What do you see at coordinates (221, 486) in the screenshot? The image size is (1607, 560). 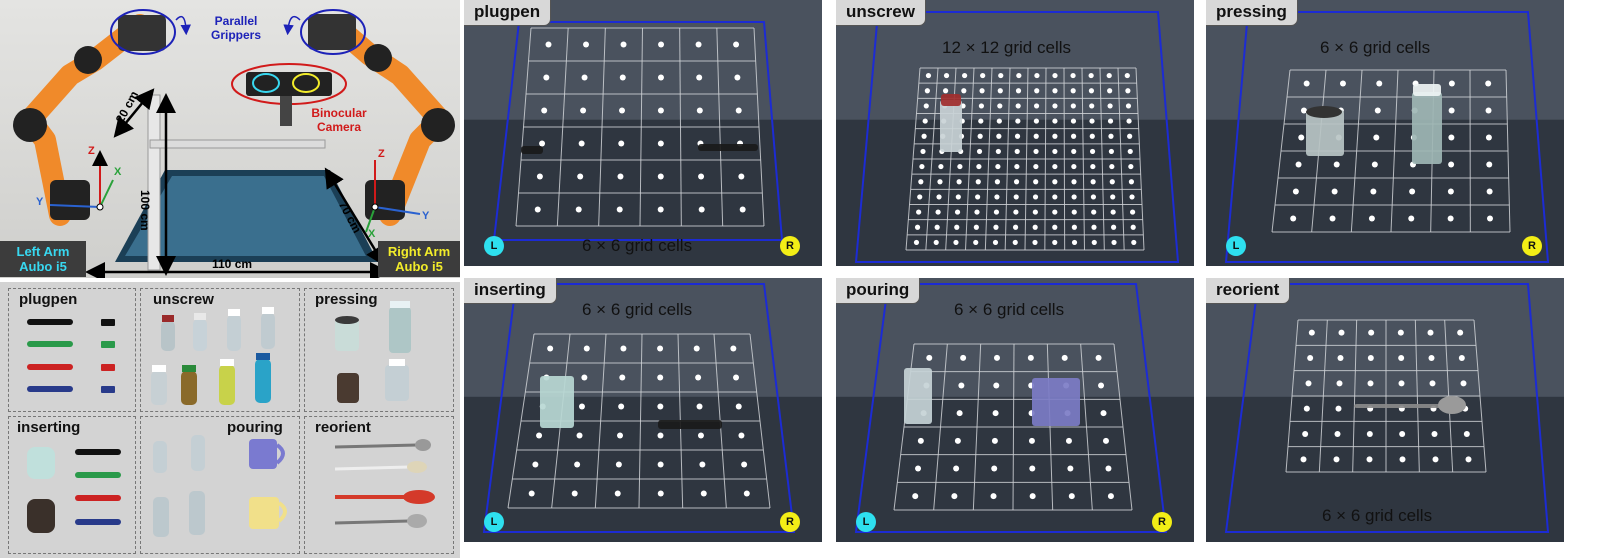 I see `pouring-objects` at bounding box center [221, 486].